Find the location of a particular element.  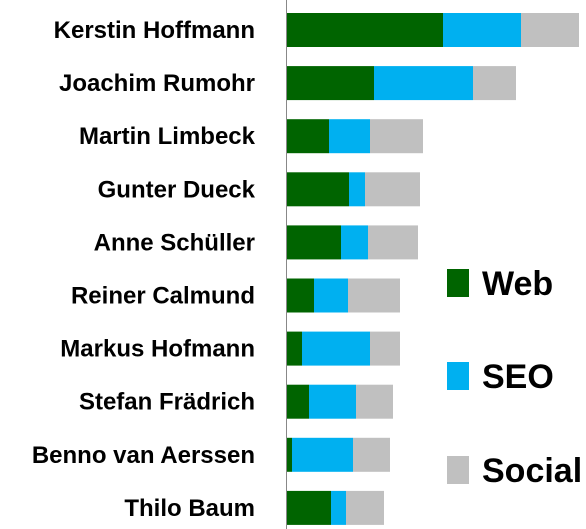

bar-social-anne-sch-ller is located at coordinates (393, 242).